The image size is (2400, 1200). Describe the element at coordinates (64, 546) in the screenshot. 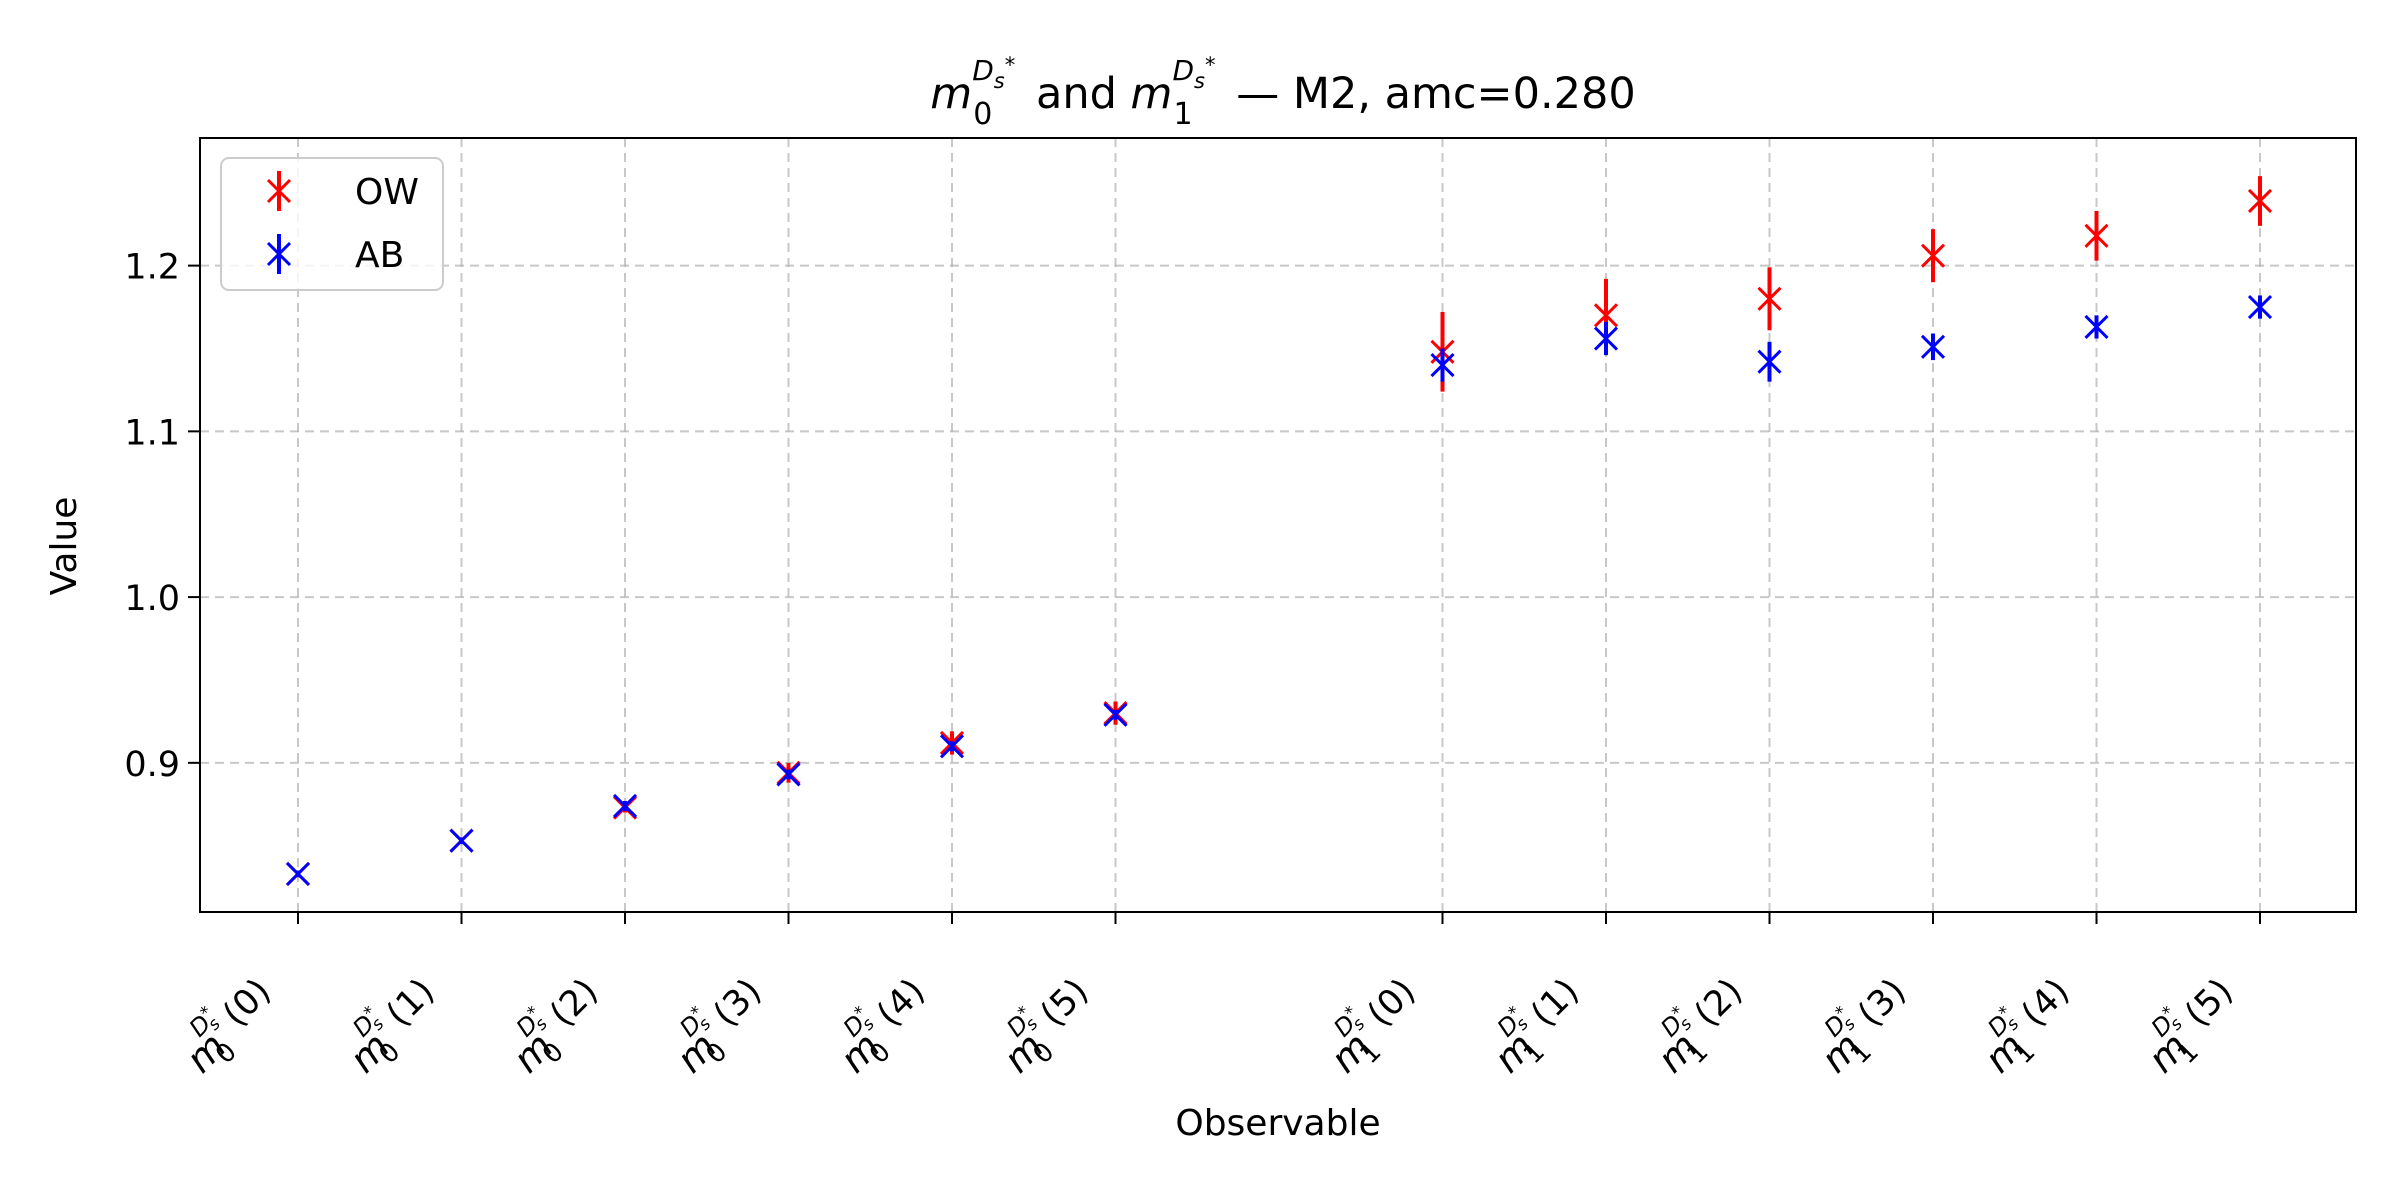

I see `y-axis-label: Value` at that location.